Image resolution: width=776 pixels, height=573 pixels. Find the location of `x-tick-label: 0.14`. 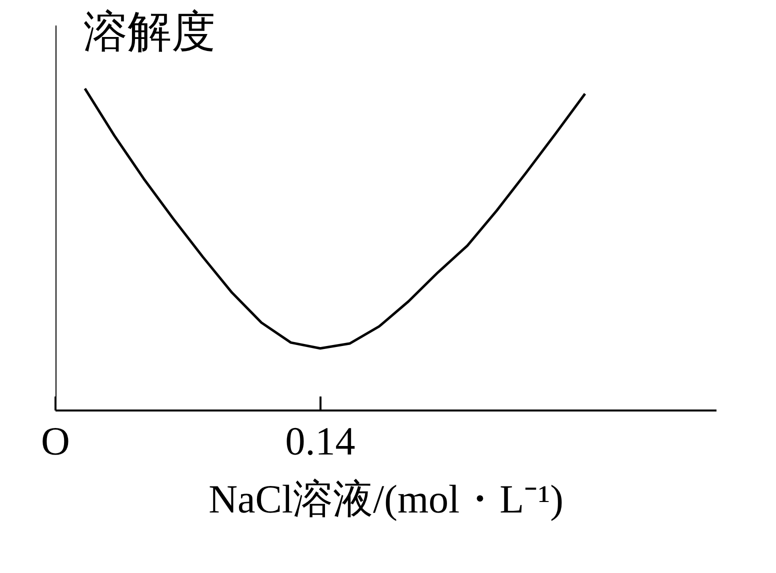

x-tick-label: 0.14 is located at coordinates (320, 441).